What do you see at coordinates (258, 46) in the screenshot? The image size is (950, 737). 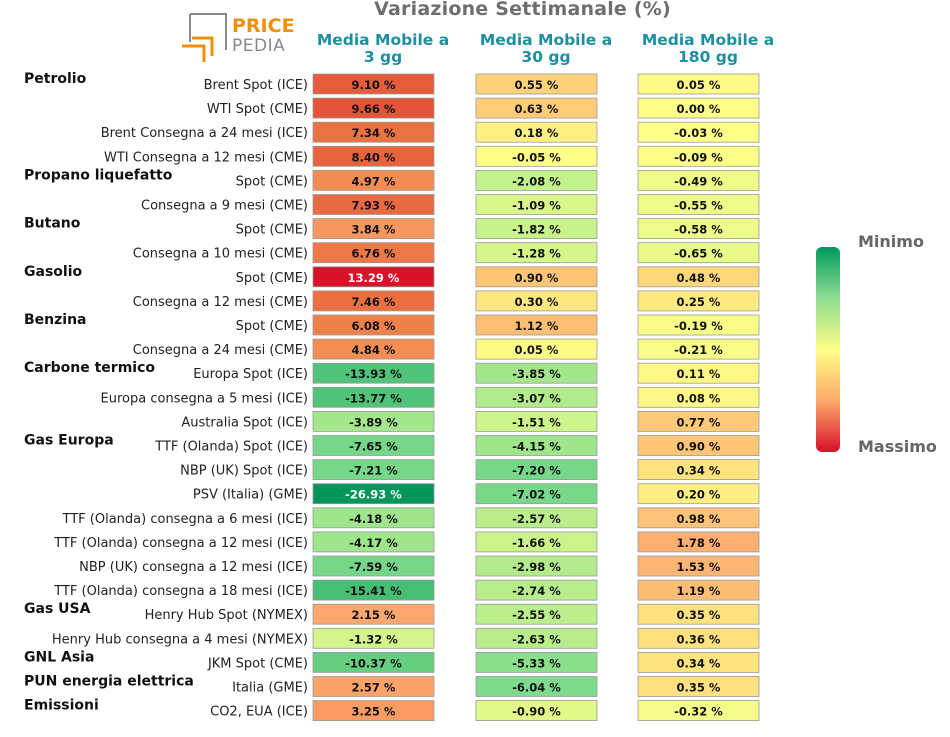 I see `logo-text-pedia: PEDIA` at bounding box center [258, 46].